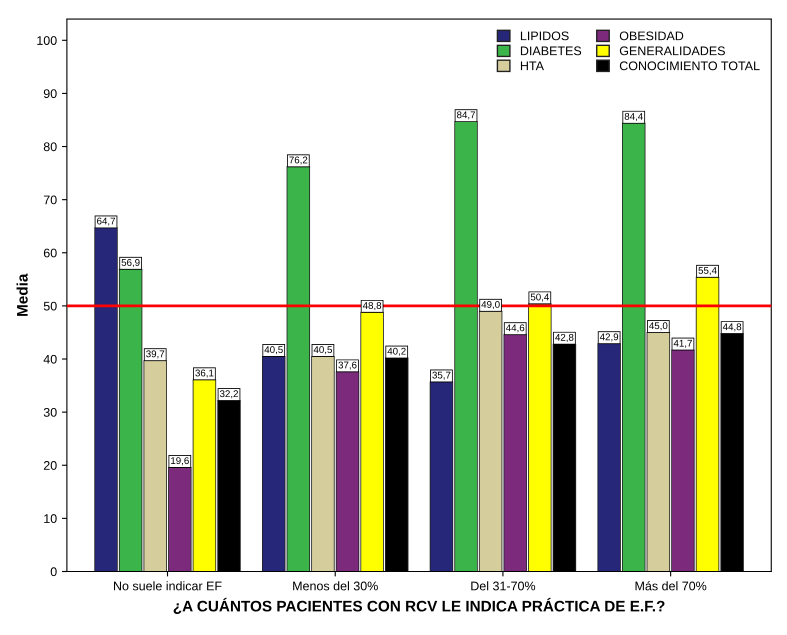 The width and height of the screenshot is (787, 635). Describe the element at coordinates (372, 306) in the screenshot. I see `data-label: 48,8` at that location.